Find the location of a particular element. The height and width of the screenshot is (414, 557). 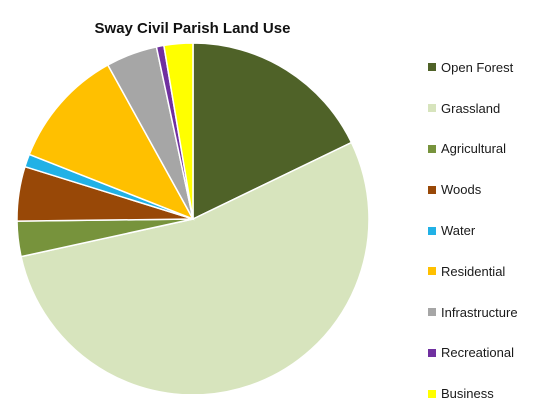

legend-item-infrastructure: Infrastructure is located at coordinates (473, 312).